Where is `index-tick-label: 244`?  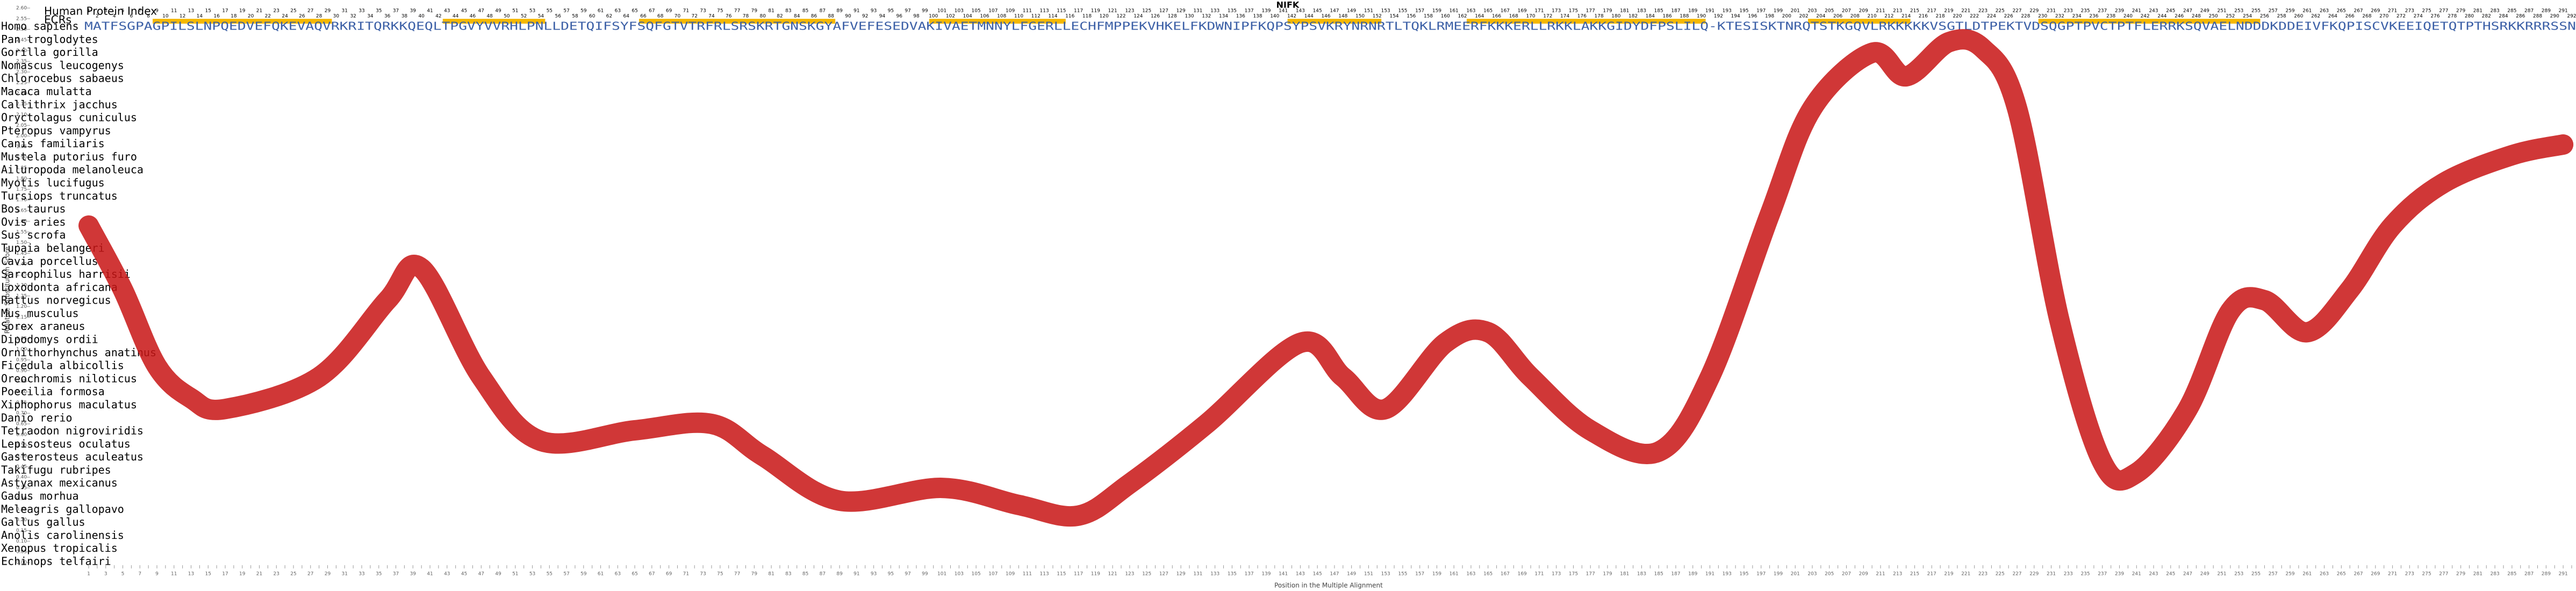 index-tick-label: 244 is located at coordinates (2161, 16).